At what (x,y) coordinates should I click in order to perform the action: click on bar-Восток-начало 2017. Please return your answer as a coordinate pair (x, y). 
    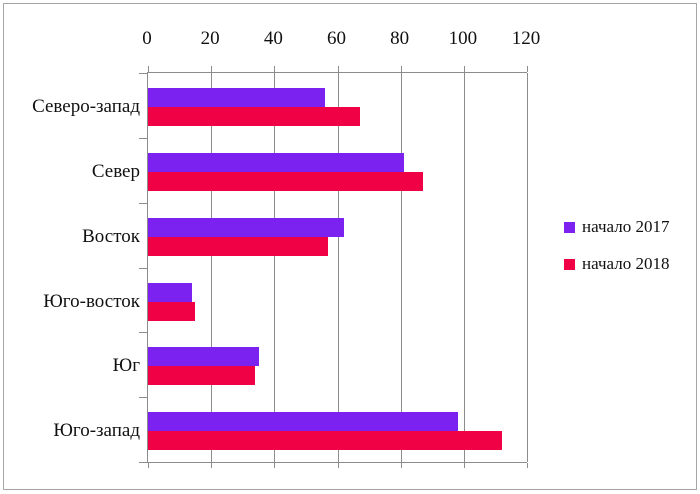
    Looking at the image, I should click on (246, 227).